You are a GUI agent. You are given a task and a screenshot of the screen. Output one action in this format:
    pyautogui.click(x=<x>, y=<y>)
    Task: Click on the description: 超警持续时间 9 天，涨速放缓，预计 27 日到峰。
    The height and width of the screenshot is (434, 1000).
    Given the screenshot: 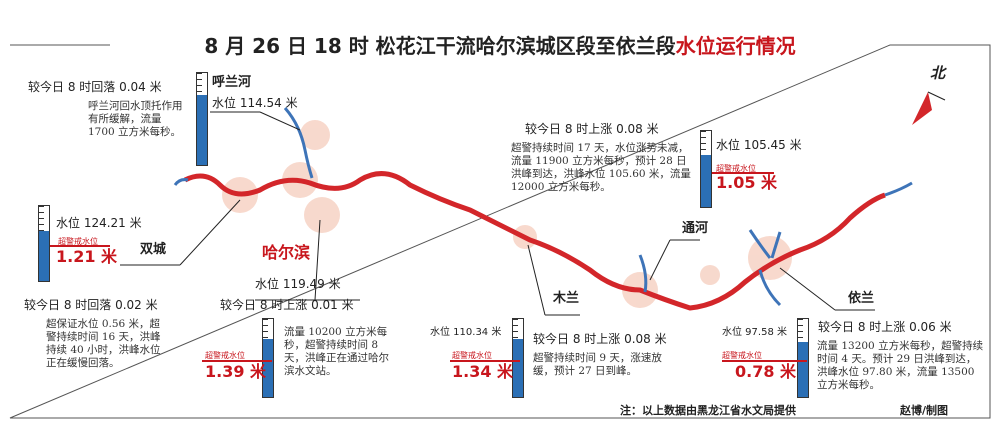 What is the action you would take?
    pyautogui.click(x=597, y=364)
    